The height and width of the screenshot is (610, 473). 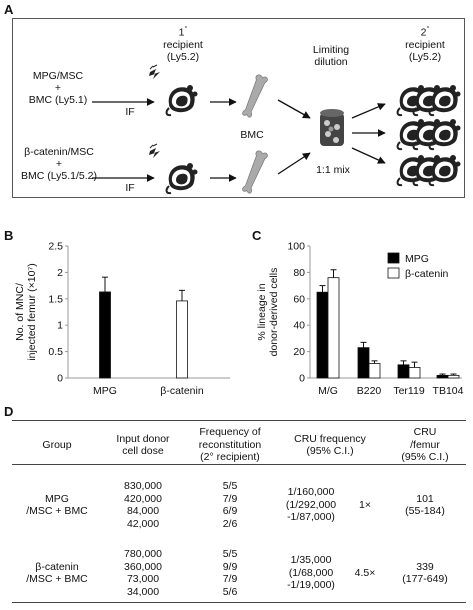 I want to click on bmc-label: BMC, so click(x=252, y=135).